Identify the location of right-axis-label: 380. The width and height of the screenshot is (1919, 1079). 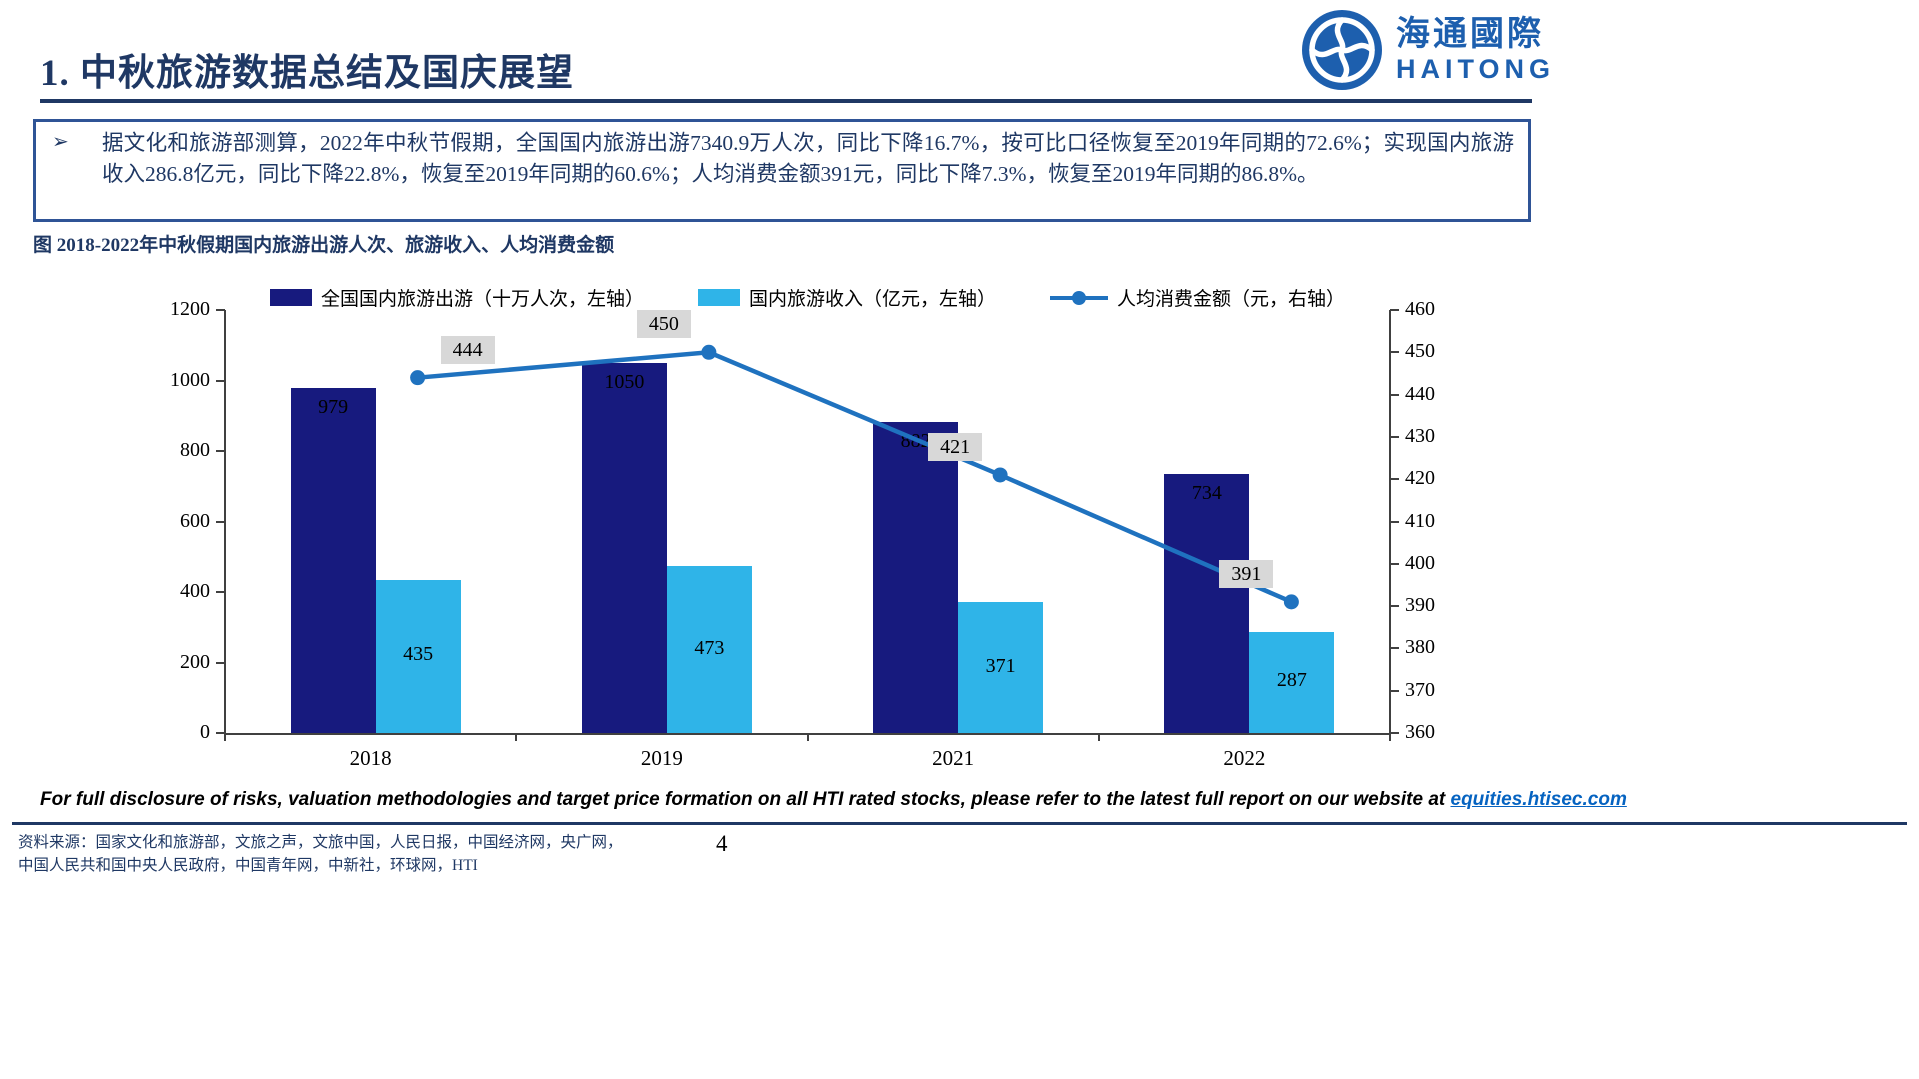
(1420, 647).